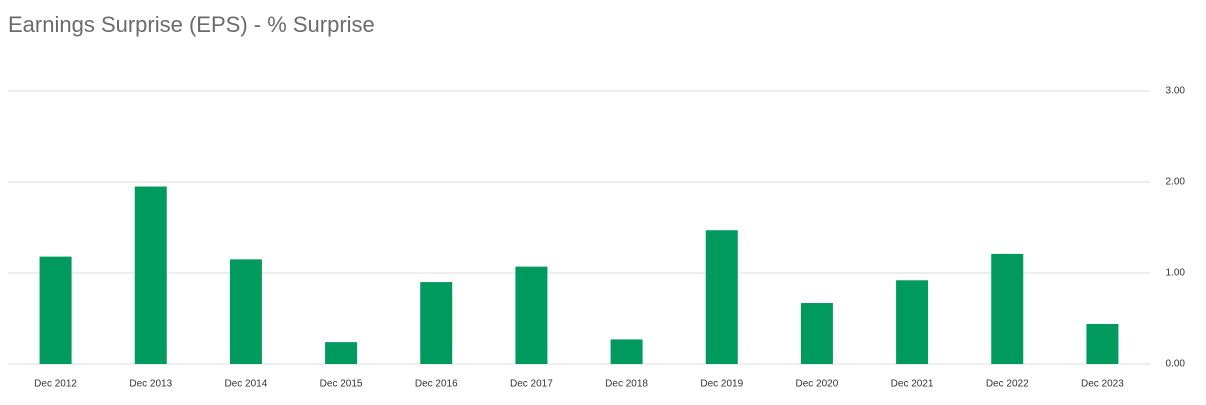  Describe the element at coordinates (1176, 364) in the screenshot. I see `y-tick-label: 0.00` at that location.